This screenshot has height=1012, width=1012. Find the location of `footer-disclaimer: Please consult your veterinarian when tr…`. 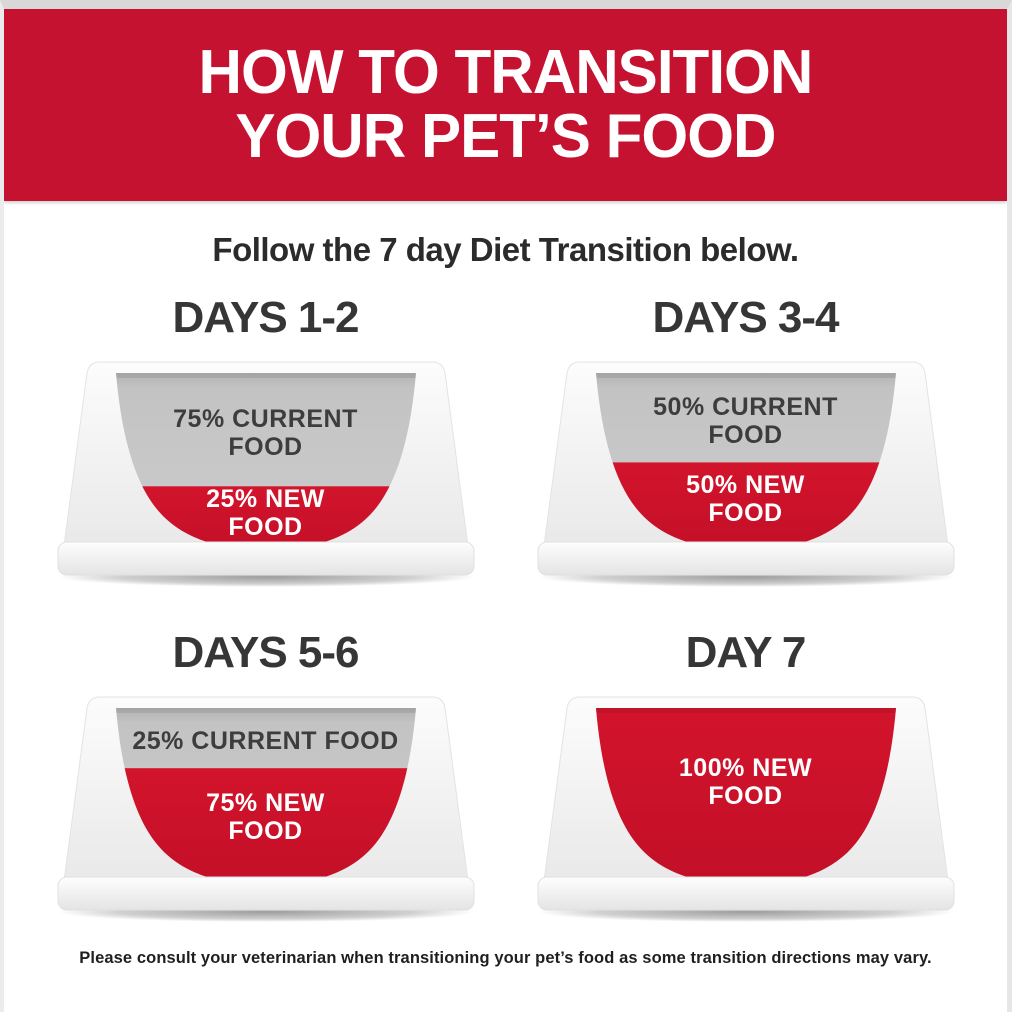

footer-disclaimer: Please consult your veterinarian when tr… is located at coordinates (505, 958).